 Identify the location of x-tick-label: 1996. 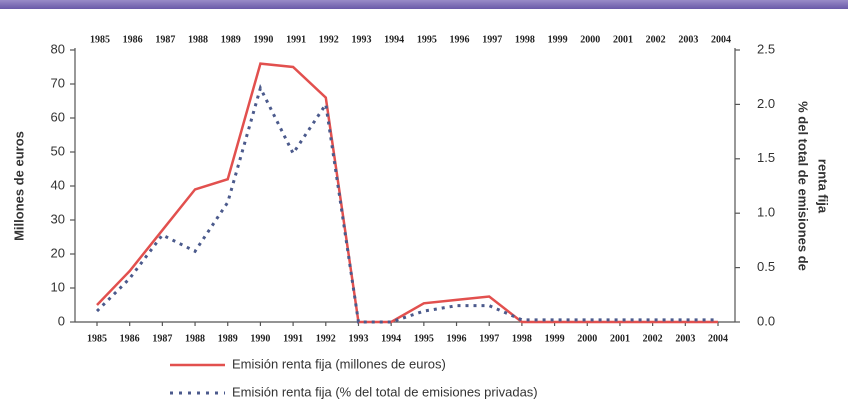
(457, 338).